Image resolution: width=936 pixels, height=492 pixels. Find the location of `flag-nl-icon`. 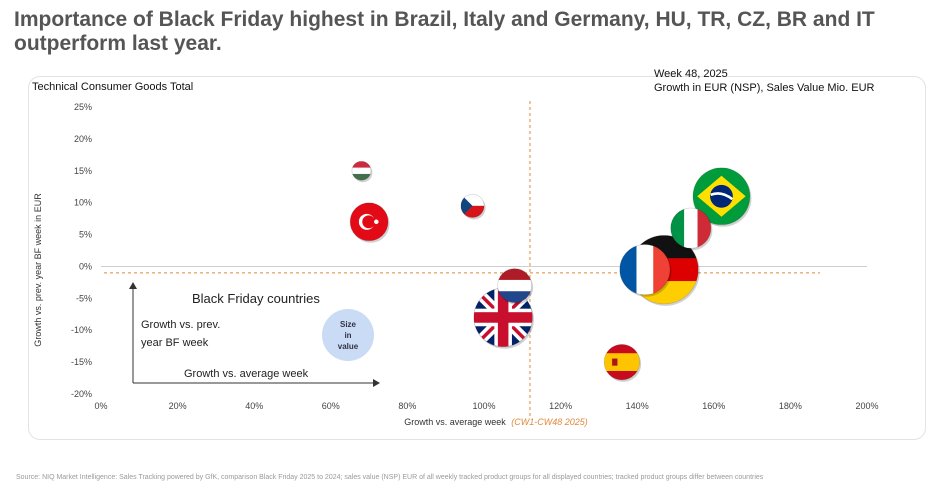

flag-nl-icon is located at coordinates (514, 285).